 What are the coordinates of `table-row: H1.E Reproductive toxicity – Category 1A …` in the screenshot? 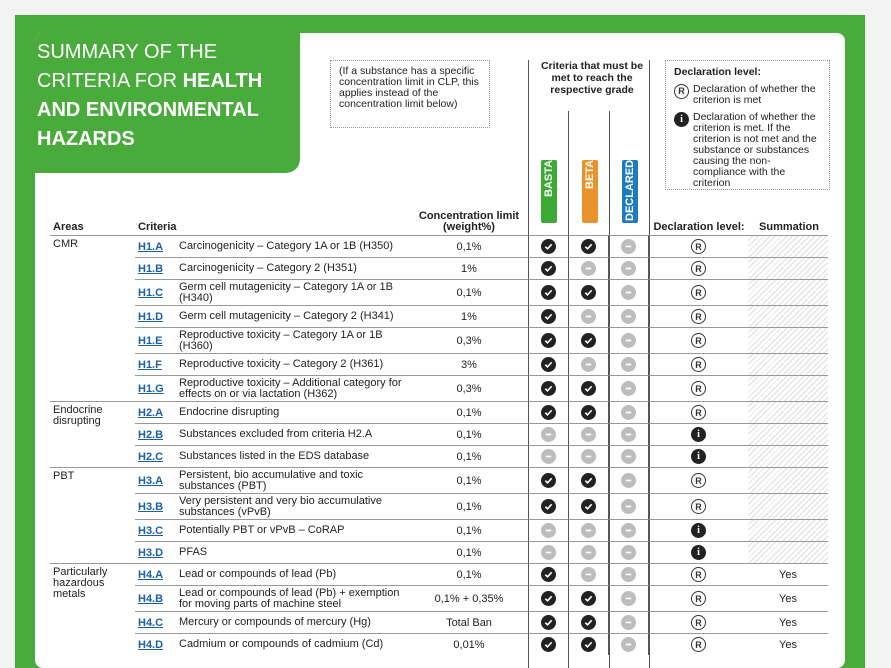 It's located at (440, 340).